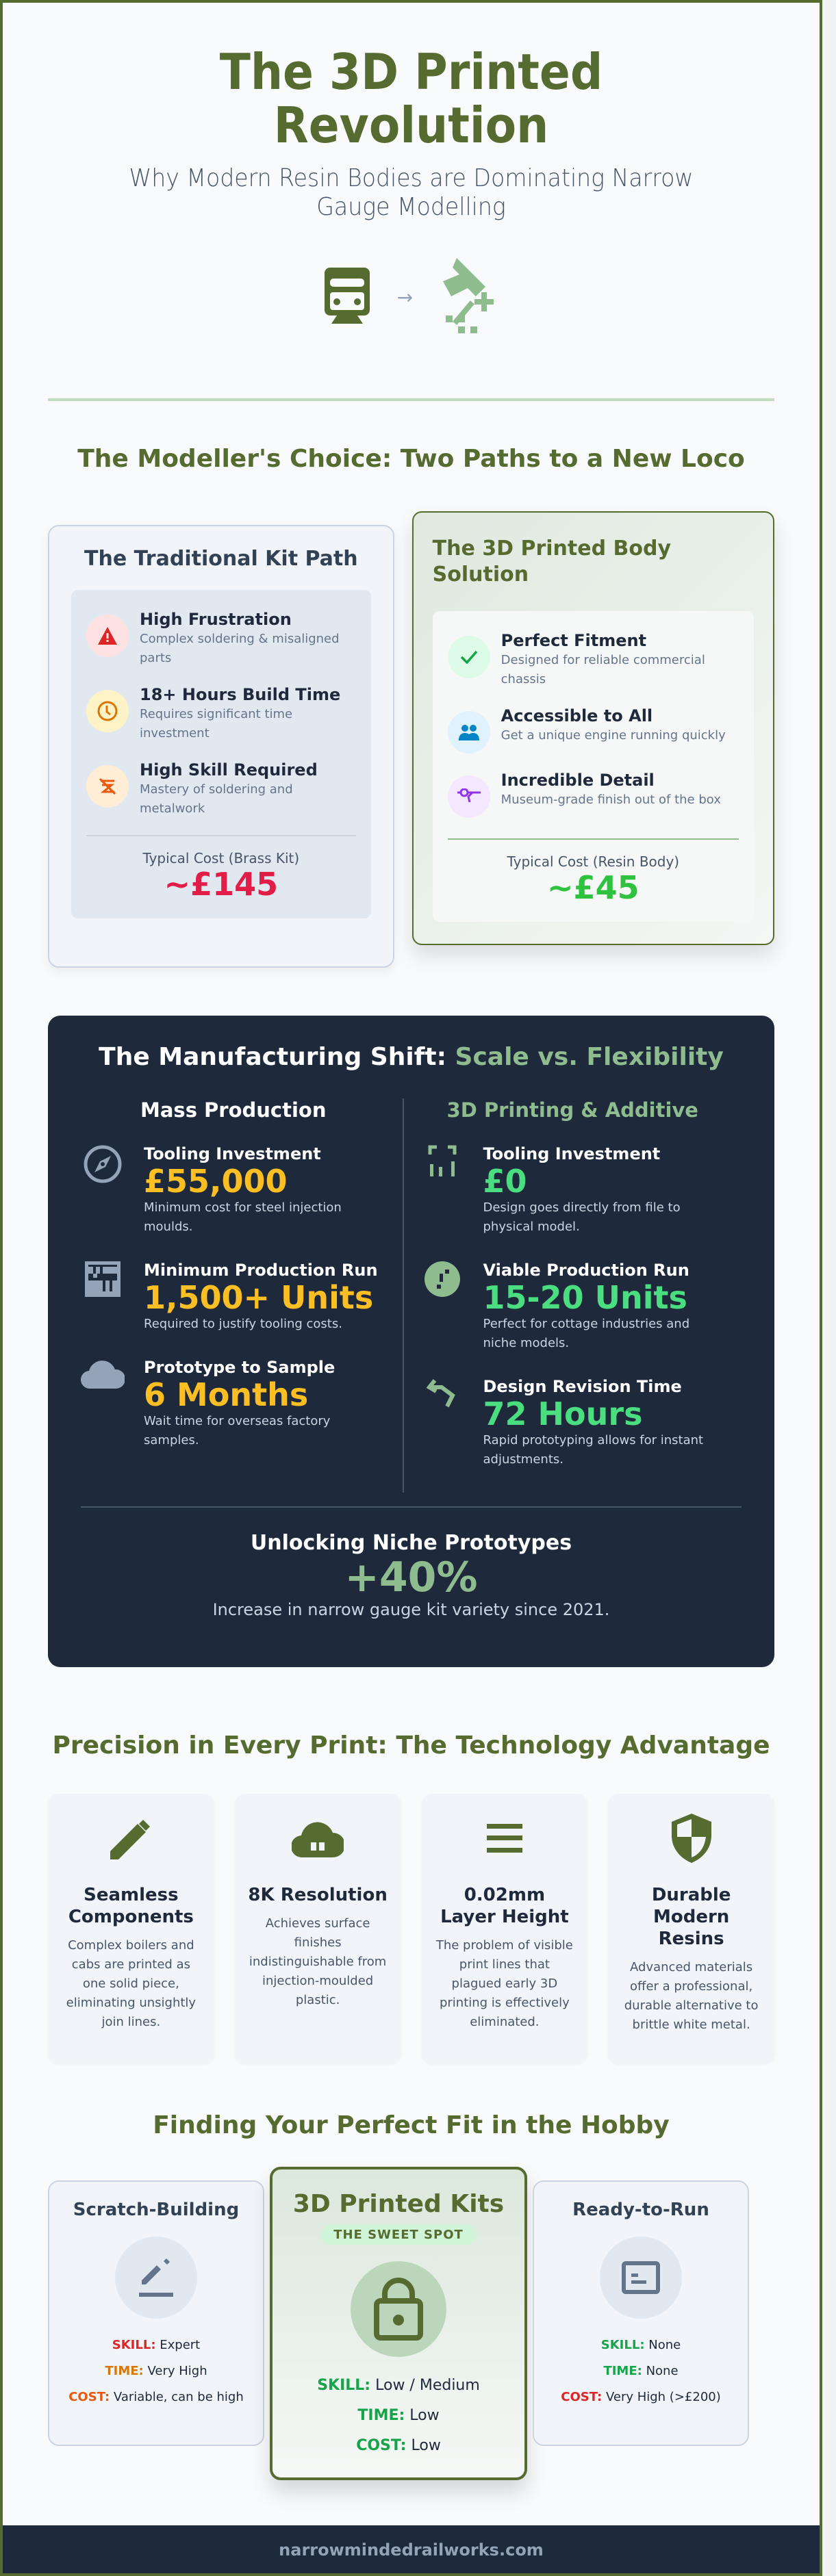 This screenshot has width=836, height=2576. Describe the element at coordinates (552, 562) in the screenshot. I see `card-title: The 3D Printed Body Solution` at that location.